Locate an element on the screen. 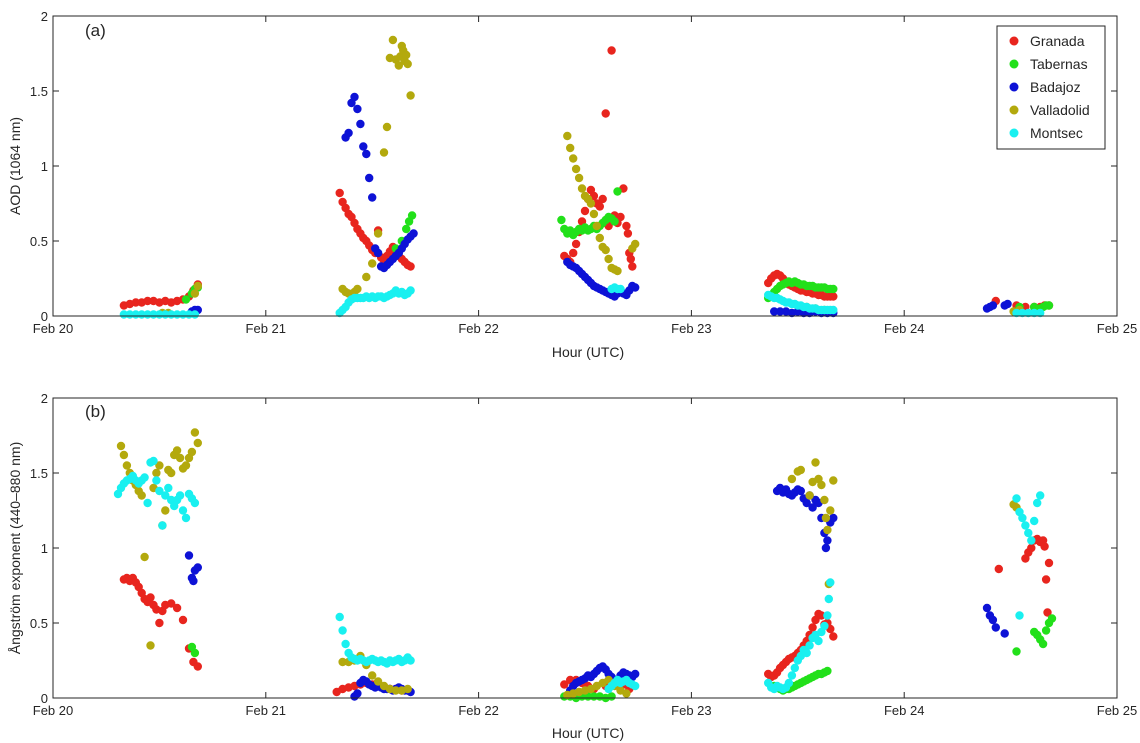 The width and height of the screenshot is (1140, 743). panel-a-label: (a) is located at coordinates (95, 30).